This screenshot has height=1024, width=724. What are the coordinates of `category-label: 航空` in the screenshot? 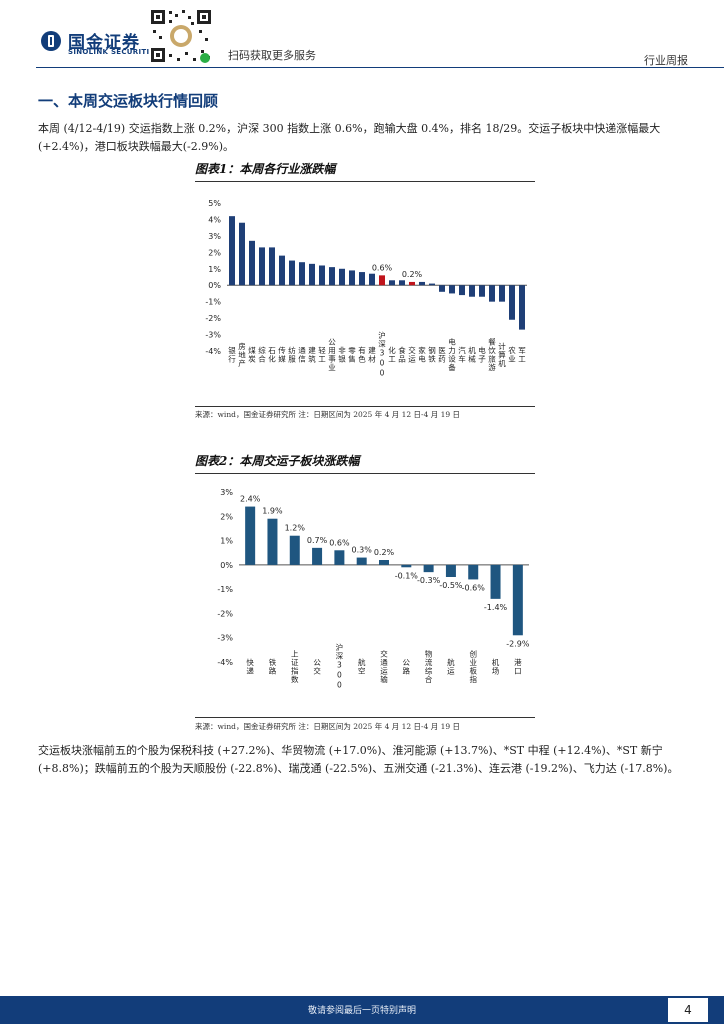 It's located at (361, 666).